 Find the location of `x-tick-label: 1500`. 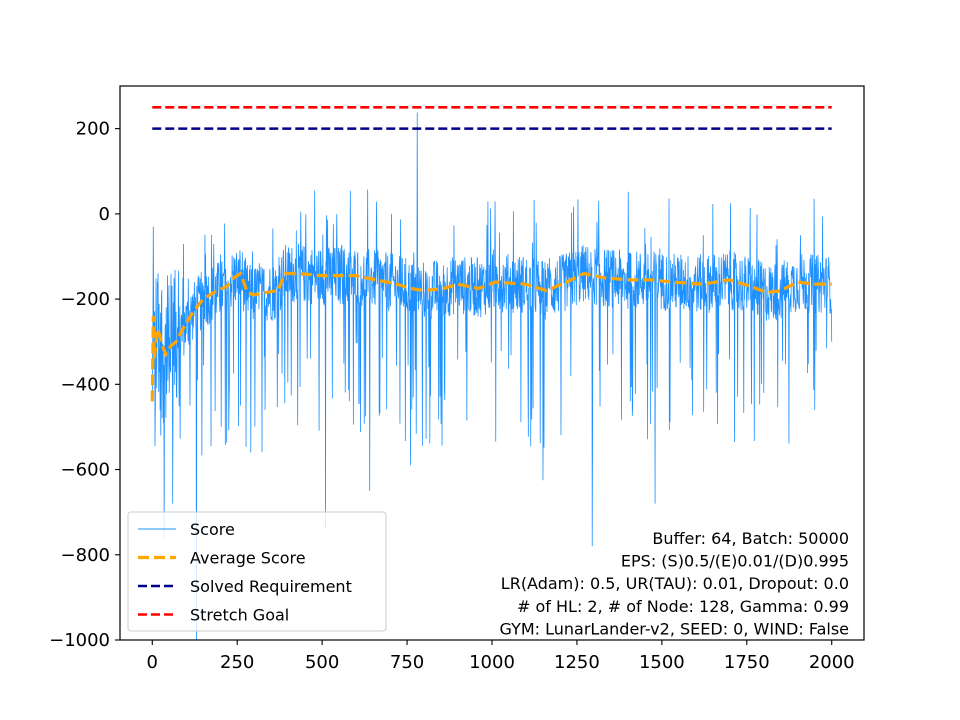

x-tick-label: 1500 is located at coordinates (662, 662).